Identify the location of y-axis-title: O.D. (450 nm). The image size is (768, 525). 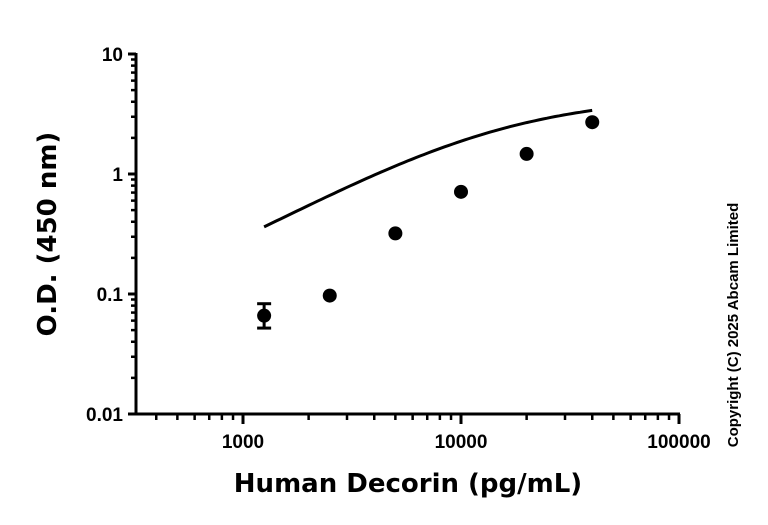
(48, 234).